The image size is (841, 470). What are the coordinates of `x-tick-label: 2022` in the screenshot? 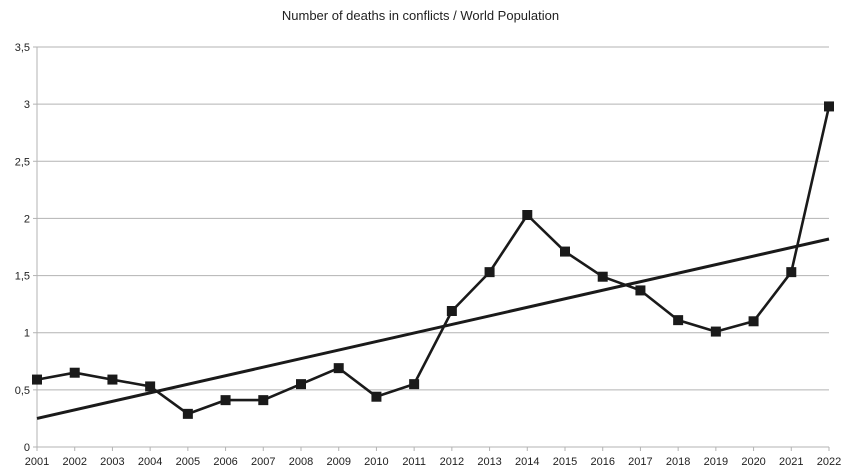 It's located at (829, 462).